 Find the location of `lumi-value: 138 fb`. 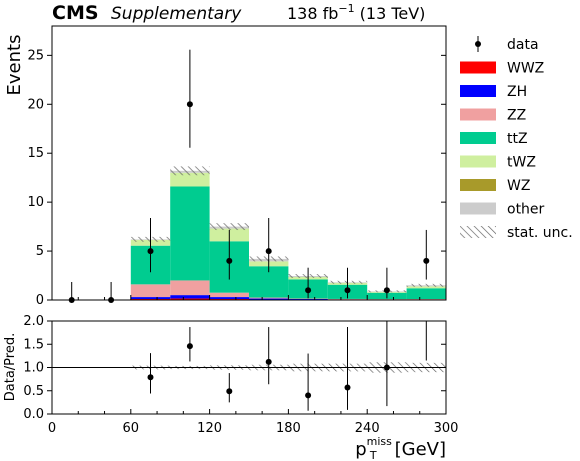

lumi-value: 138 fb is located at coordinates (312, 13).